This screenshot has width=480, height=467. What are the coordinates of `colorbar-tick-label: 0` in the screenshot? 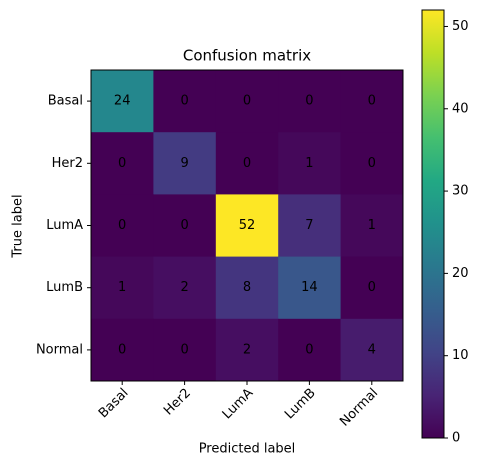 It's located at (456, 438).